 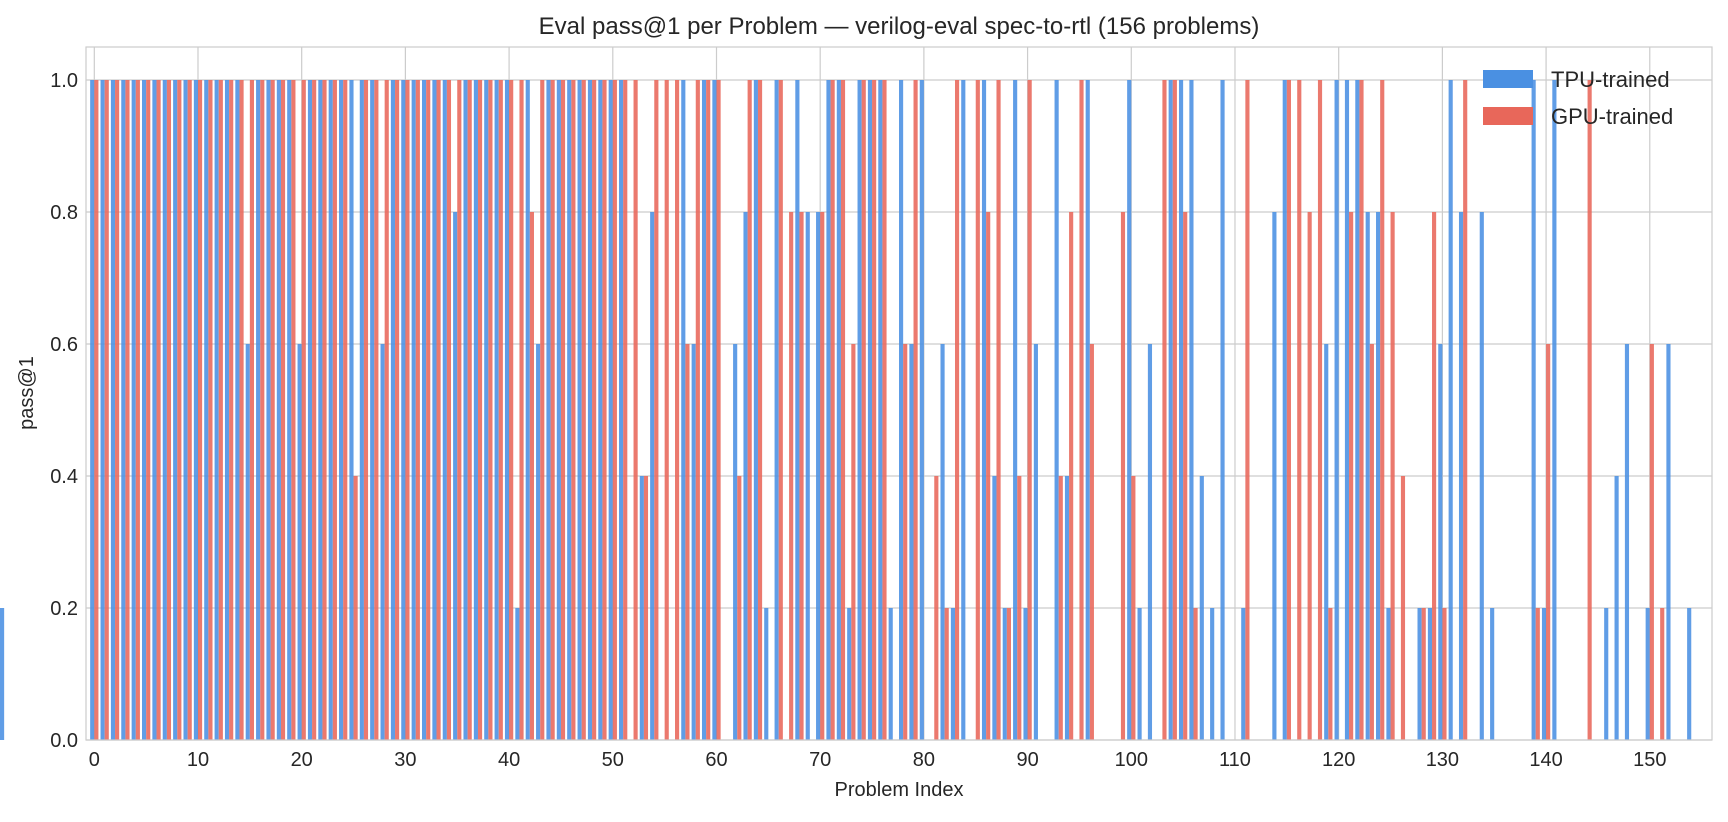 I want to click on x-tick-label: 150, so click(x=1649, y=760).